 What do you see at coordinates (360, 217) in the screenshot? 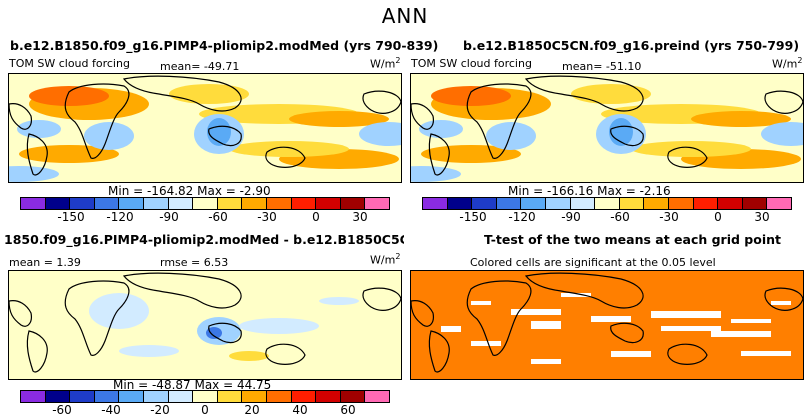
I see `panel1-tick: 30` at bounding box center [360, 217].